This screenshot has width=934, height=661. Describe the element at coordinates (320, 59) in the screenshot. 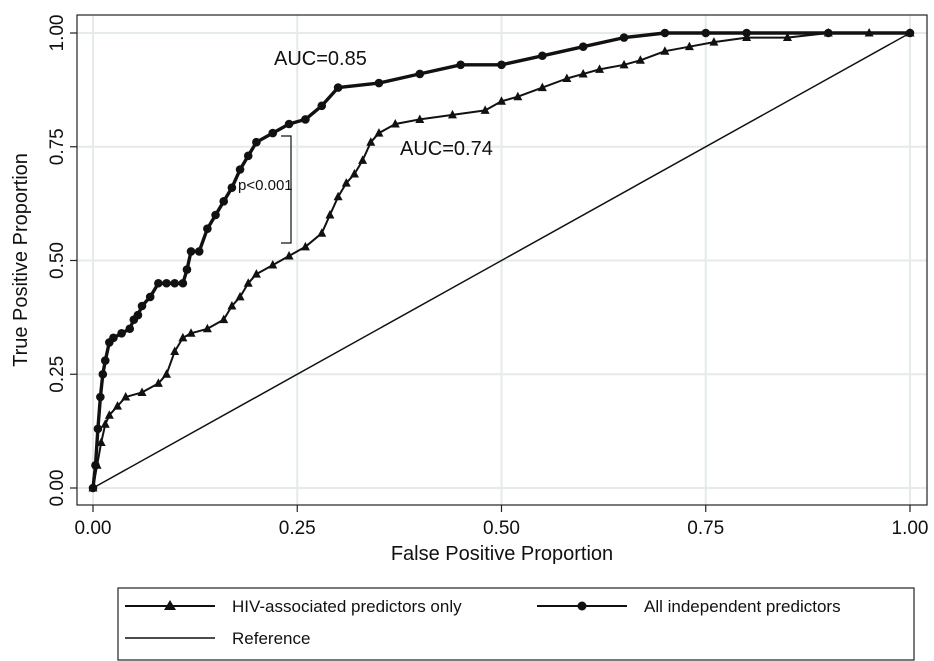

I see `auc-all-label: AUC=0.85` at that location.